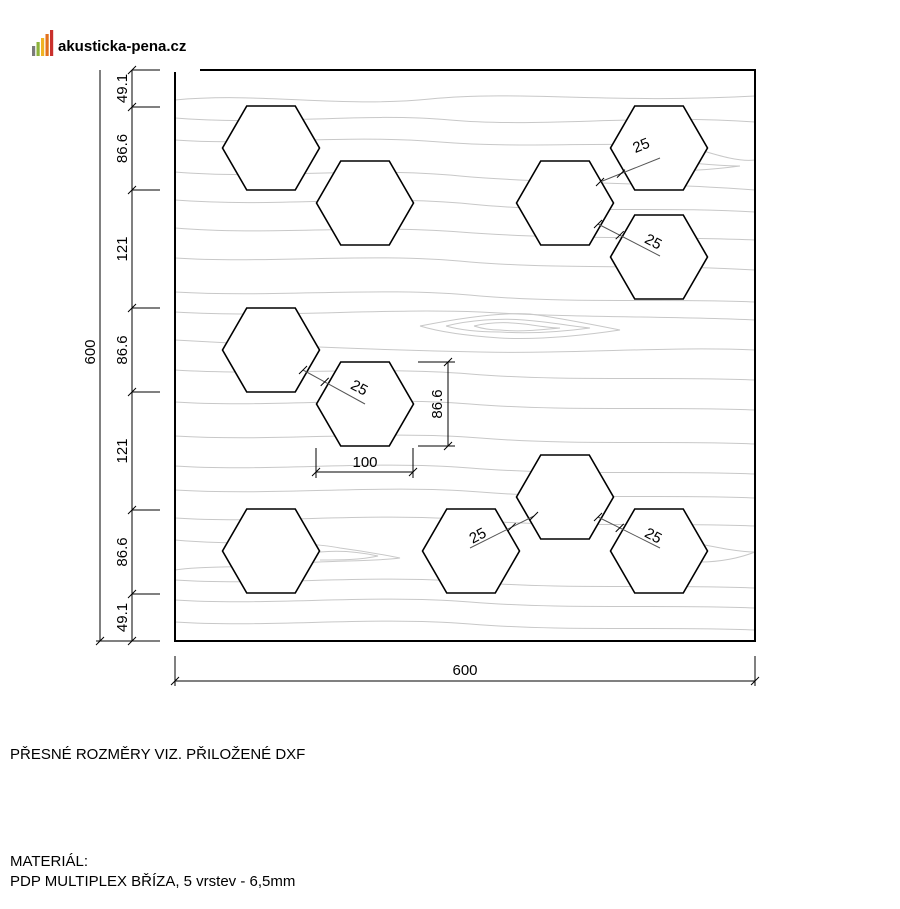 The image size is (900, 909). Describe the element at coordinates (158, 754) in the screenshot. I see `exact-dimensions-note: PŘESNÉ ROZMĚRY VIZ. PŘILOŽENÉ DXF` at that location.